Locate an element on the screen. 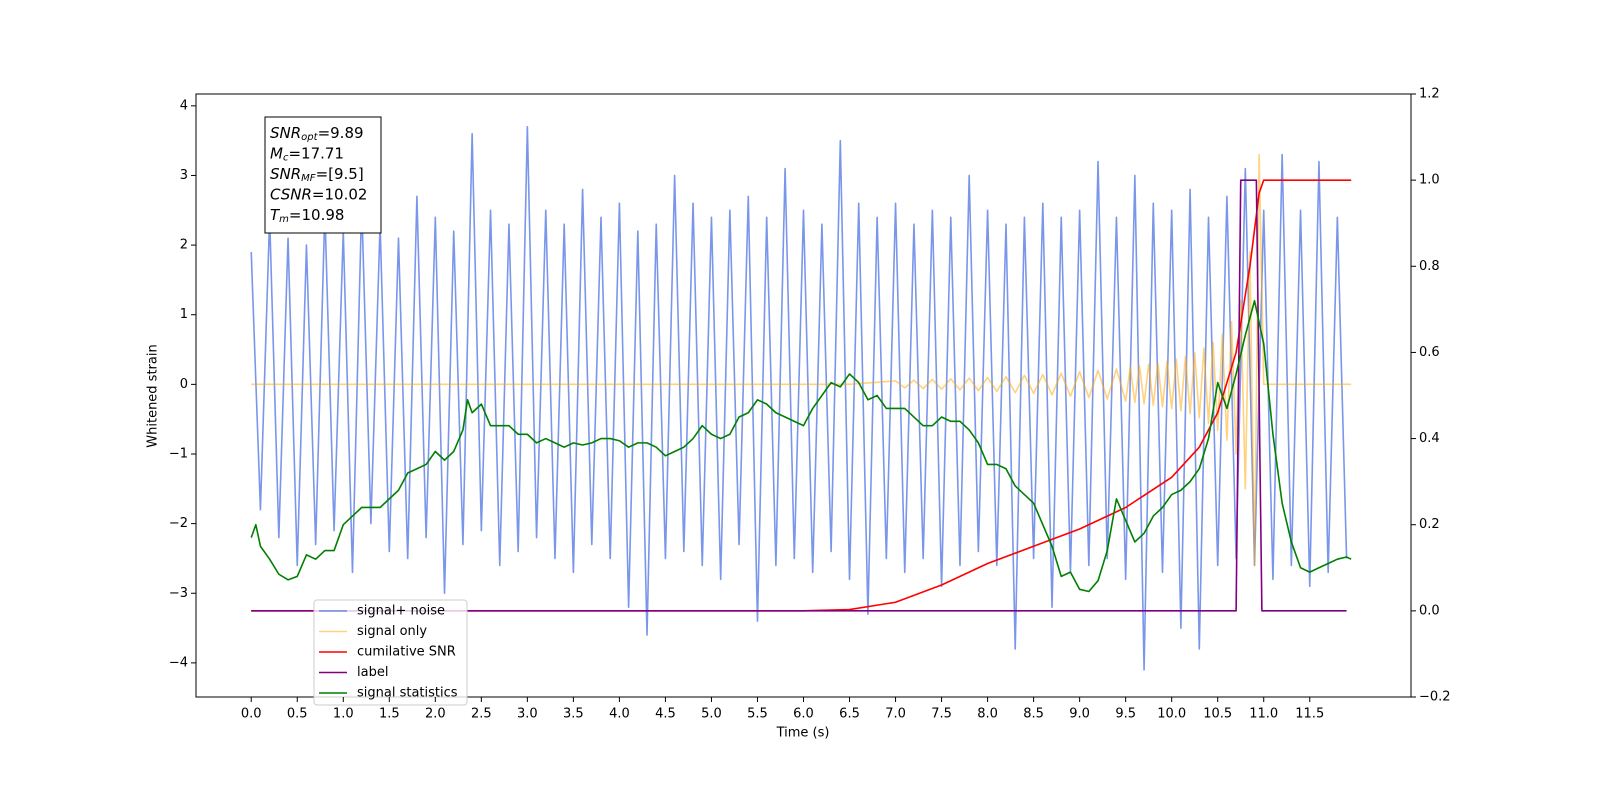  annotation-line: CSNR=10.02 is located at coordinates (318, 194).